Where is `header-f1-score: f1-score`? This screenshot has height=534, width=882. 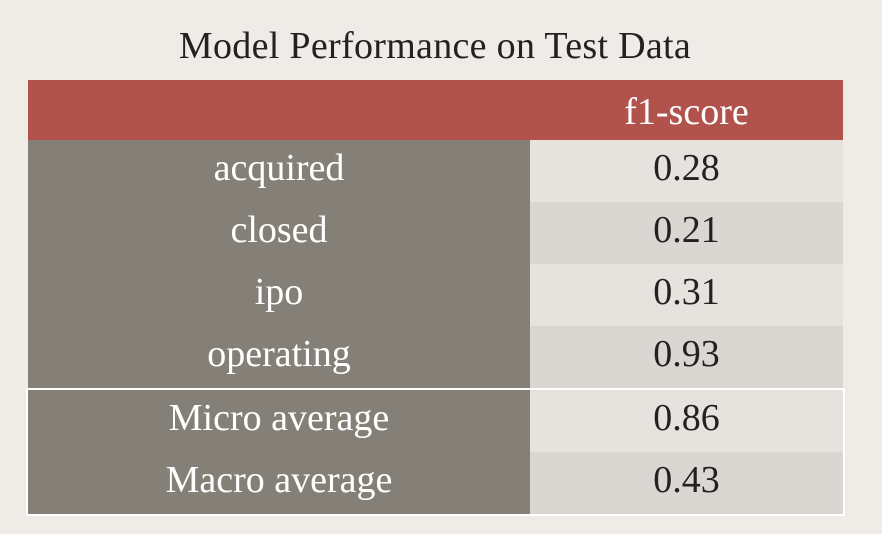 header-f1-score: f1-score is located at coordinates (686, 112).